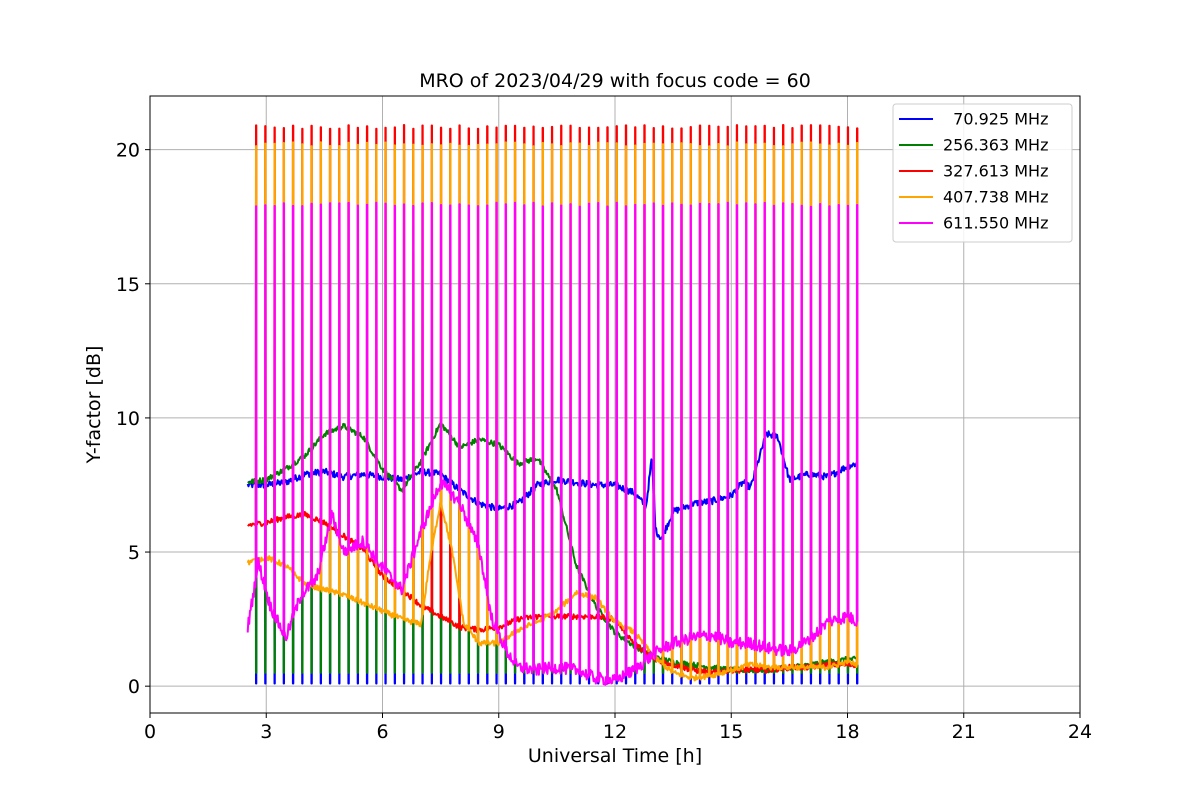 Image resolution: width=1200 pixels, height=800 pixels. What do you see at coordinates (134, 687) in the screenshot?
I see `y-tick-label: 0` at bounding box center [134, 687].